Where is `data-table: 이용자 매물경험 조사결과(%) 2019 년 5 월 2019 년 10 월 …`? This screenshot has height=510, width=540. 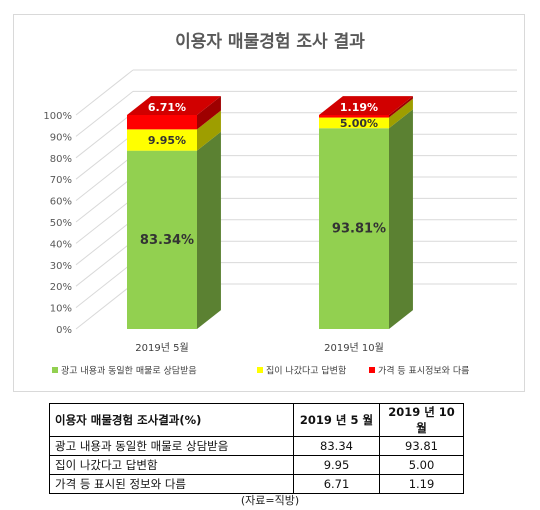 data-table: 이용자 매물경험 조사결과(%) 2019 년 5 월 2019 년 10 월 … is located at coordinates (256, 448).